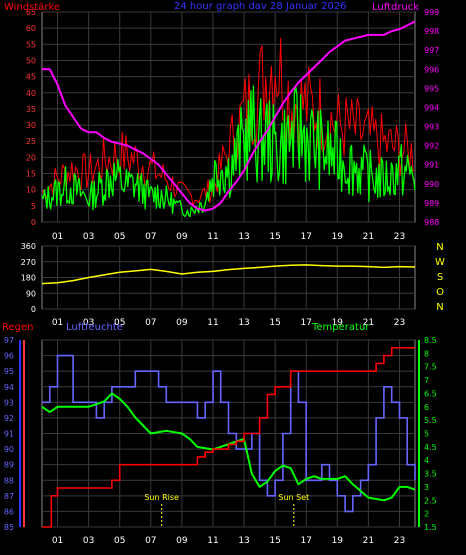  Describe the element at coordinates (431, 184) in the screenshot. I see `pressure-ytick-label: 990` at that location.